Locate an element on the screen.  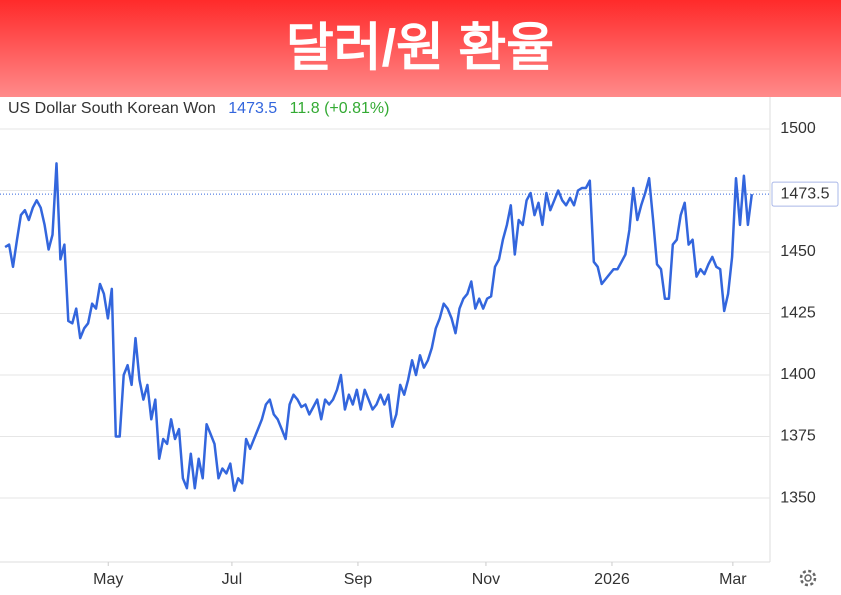
x-tick-label: Mar is located at coordinates (733, 579).